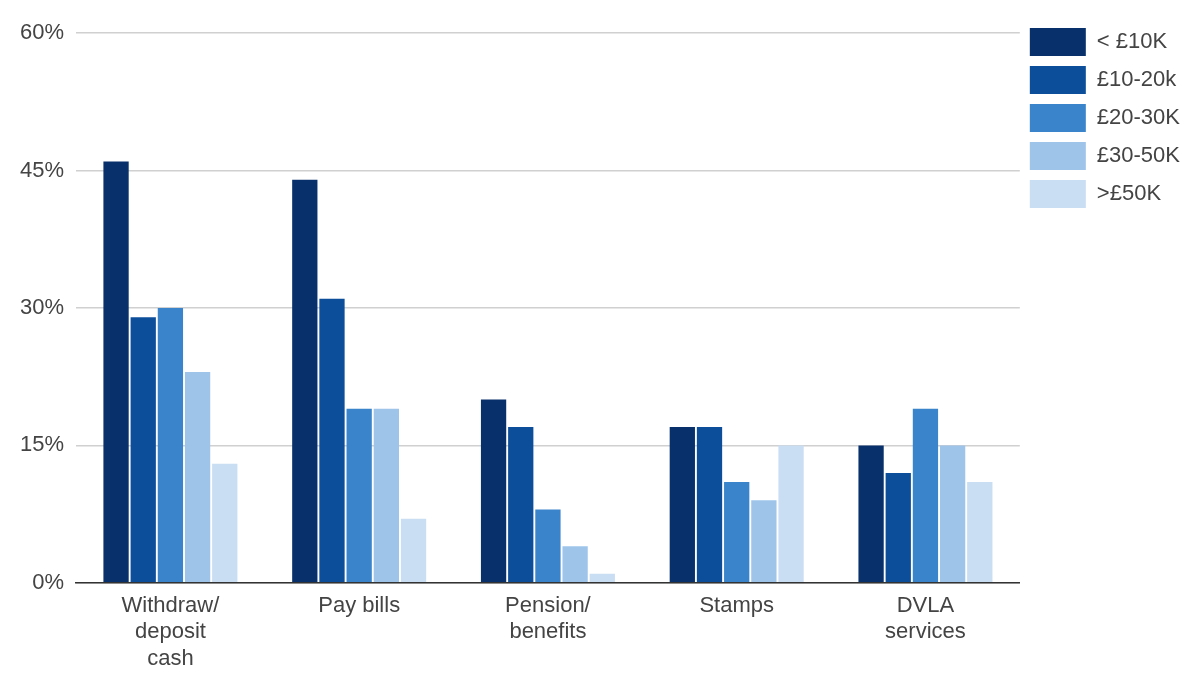  What do you see at coordinates (42, 307) in the screenshot?
I see `y-tick-label: 30%` at bounding box center [42, 307].